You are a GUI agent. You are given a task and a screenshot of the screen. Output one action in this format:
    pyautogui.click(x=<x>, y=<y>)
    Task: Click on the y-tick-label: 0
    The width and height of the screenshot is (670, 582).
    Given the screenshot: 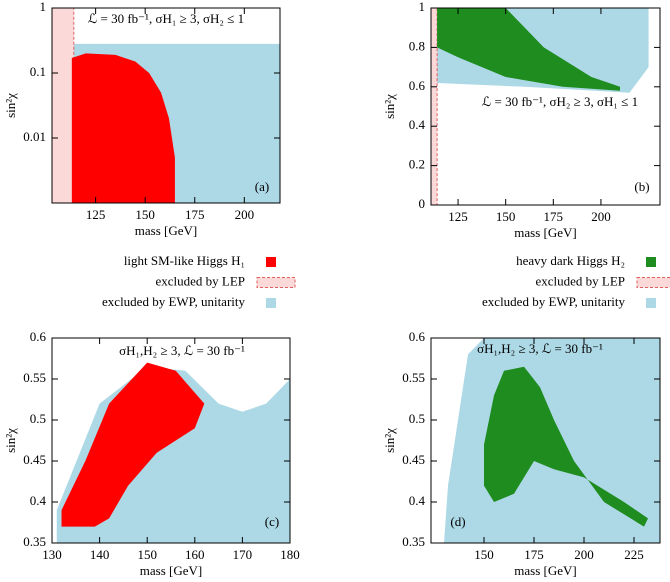 What is the action you would take?
    pyautogui.click(x=422, y=203)
    